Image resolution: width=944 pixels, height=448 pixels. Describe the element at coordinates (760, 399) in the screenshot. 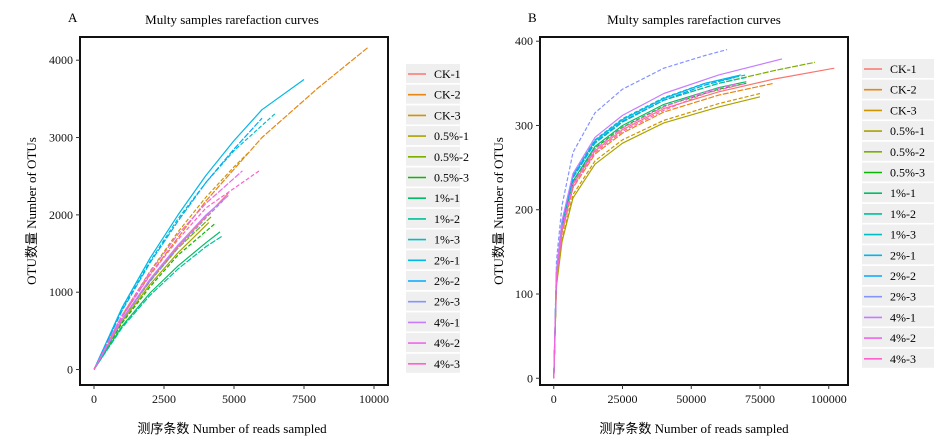

I see `x-tick-label: 75000` at that location.